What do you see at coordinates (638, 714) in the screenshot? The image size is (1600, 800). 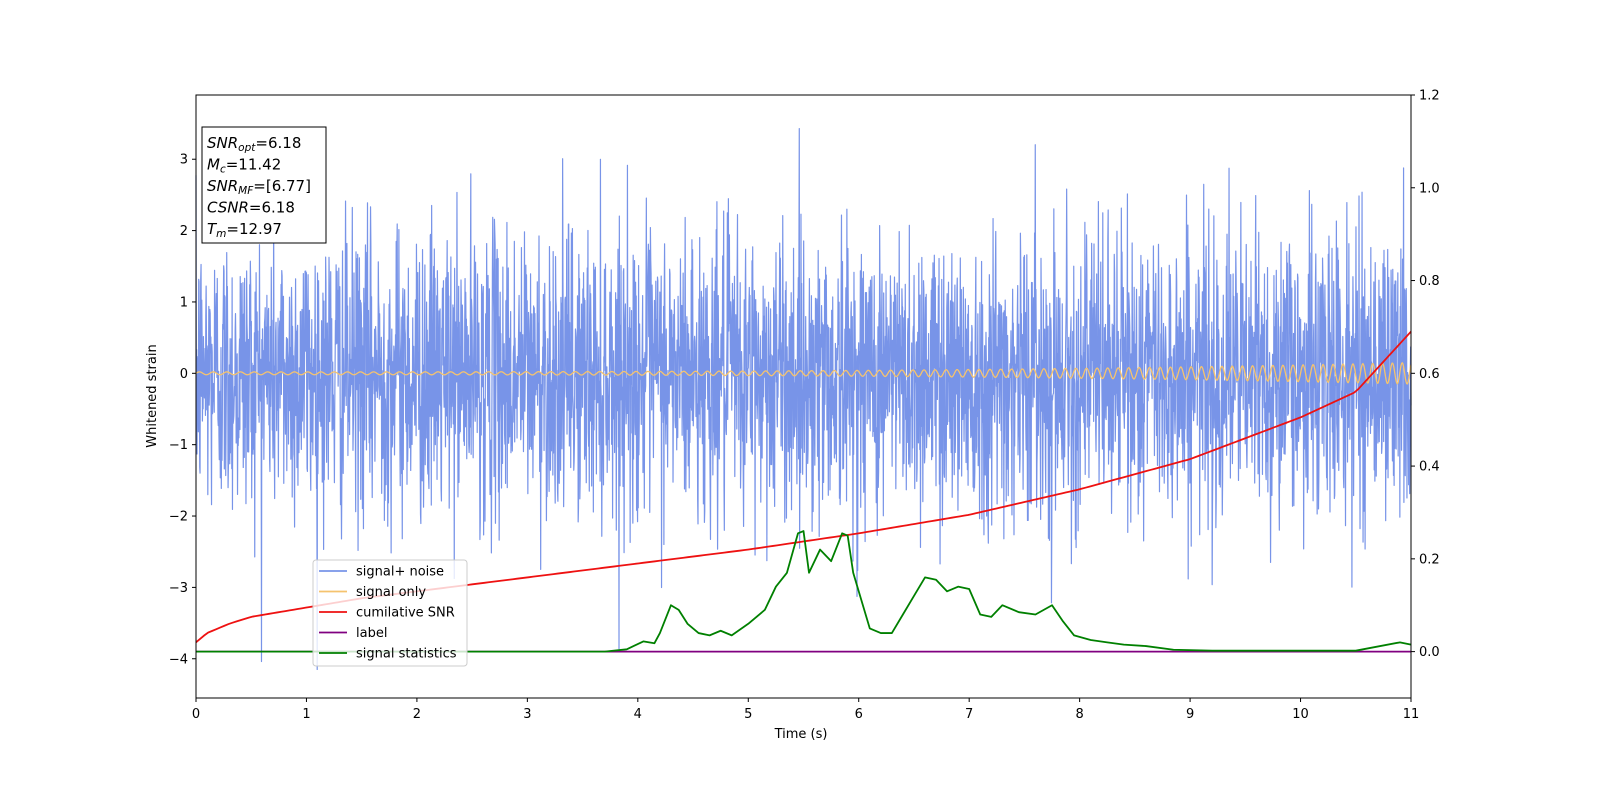 I see `x-tick-label: 4` at bounding box center [638, 714].